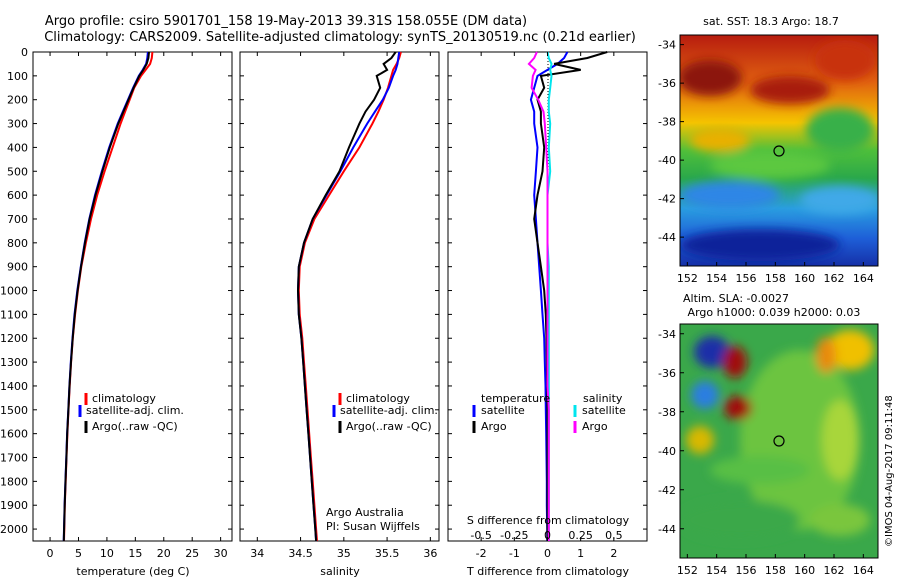 This screenshot has height=580, width=900. What do you see at coordinates (192, 553) in the screenshot?
I see `x-tick-label: 25` at bounding box center [192, 553].